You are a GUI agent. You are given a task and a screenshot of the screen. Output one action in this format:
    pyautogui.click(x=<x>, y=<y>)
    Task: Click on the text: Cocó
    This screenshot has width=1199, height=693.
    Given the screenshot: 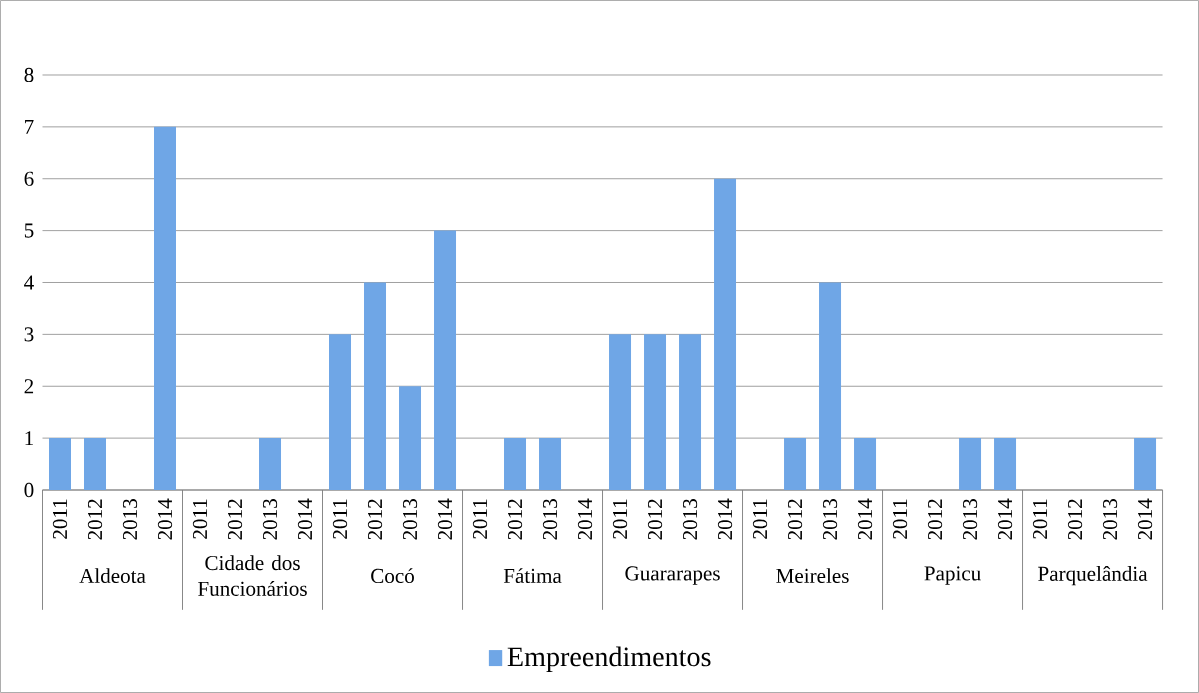 What is the action you would take?
    pyautogui.click(x=392, y=576)
    